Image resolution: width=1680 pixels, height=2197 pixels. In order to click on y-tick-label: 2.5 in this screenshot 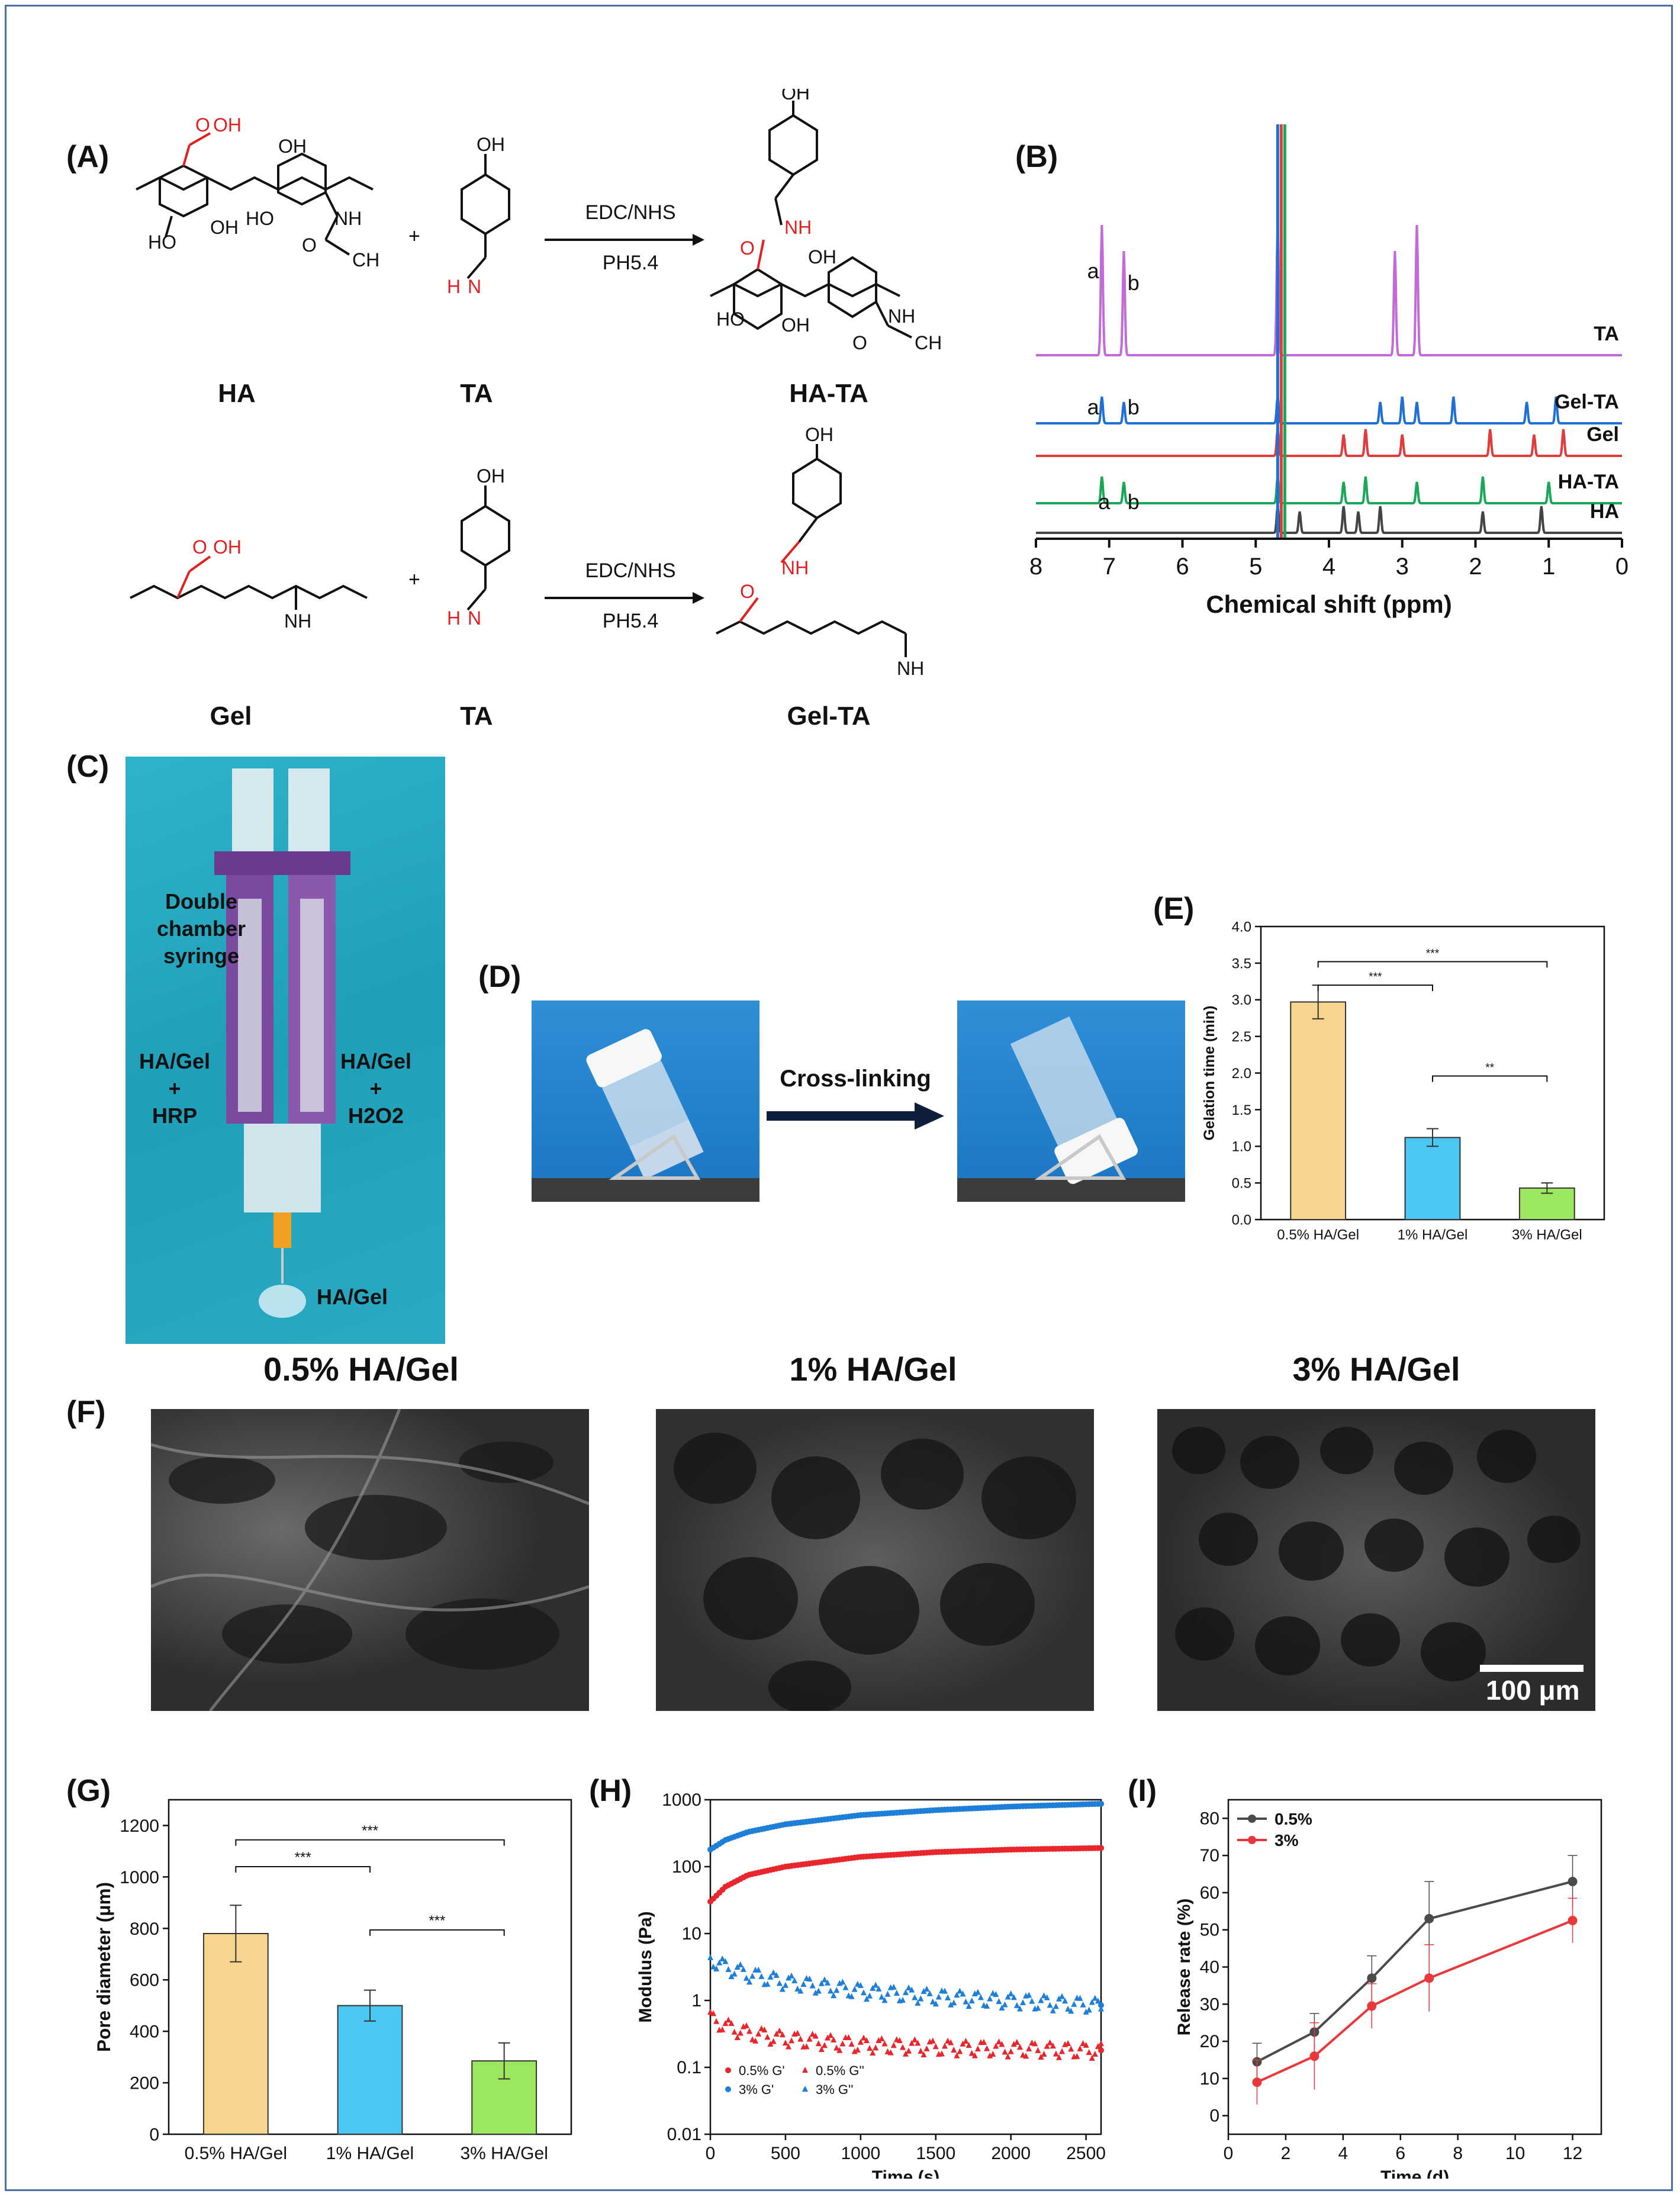, I will do `click(1241, 1037)`.